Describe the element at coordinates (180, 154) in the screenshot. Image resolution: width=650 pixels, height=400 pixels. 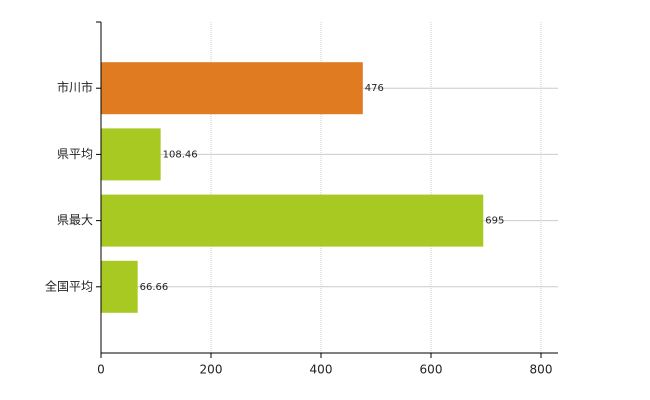
I see `value-label: 108.46` at that location.